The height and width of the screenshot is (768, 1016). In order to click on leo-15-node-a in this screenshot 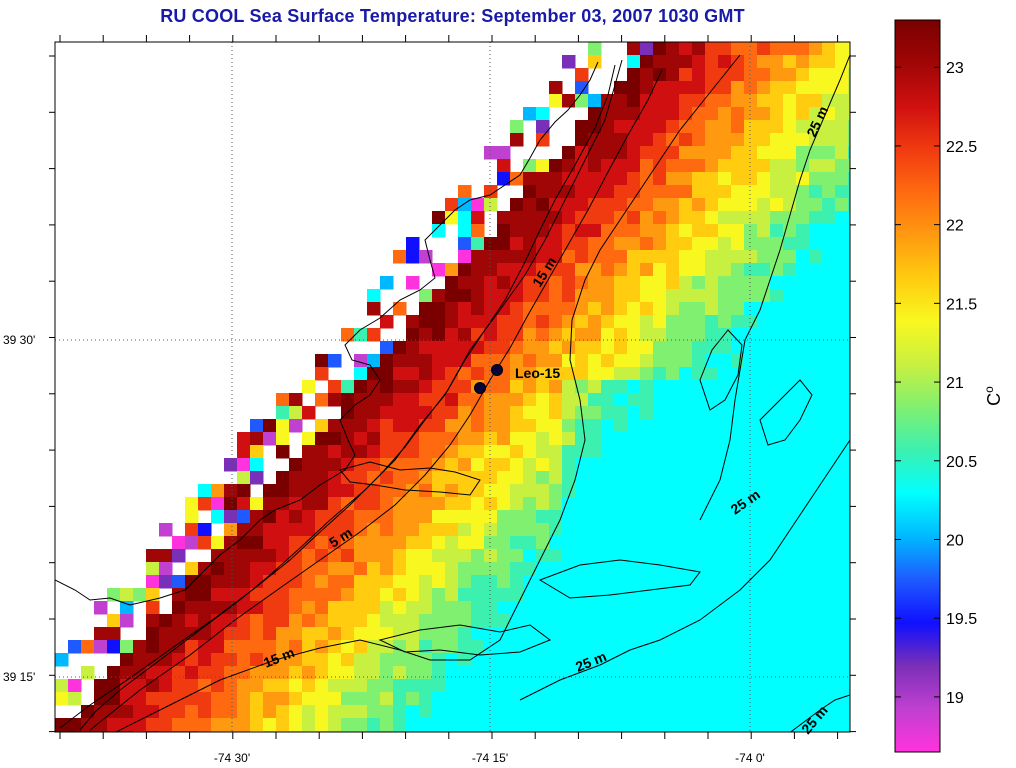, I will do `click(497, 370)`.